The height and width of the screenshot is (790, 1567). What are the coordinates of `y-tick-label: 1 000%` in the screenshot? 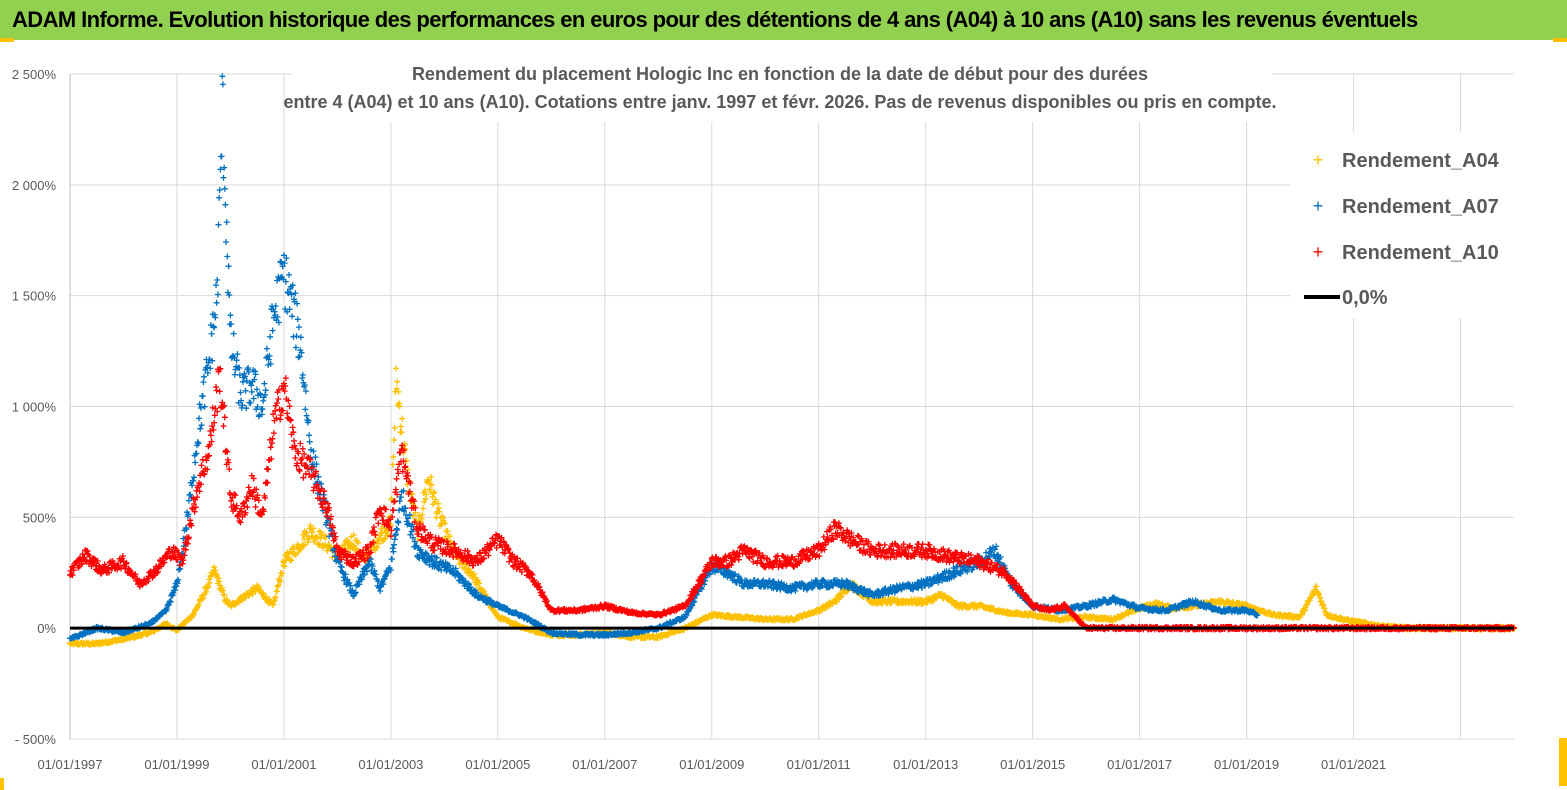 It's located at (34, 407).